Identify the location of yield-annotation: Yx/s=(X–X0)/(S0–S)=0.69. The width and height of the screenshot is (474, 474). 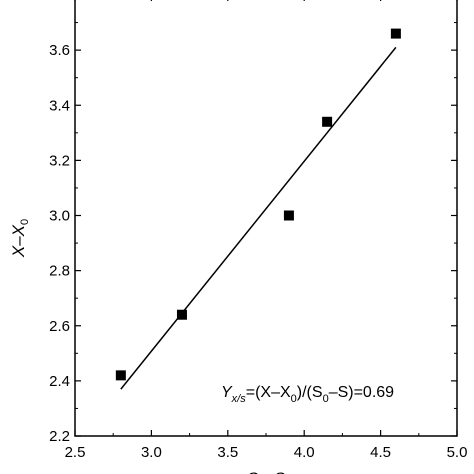
(307, 394).